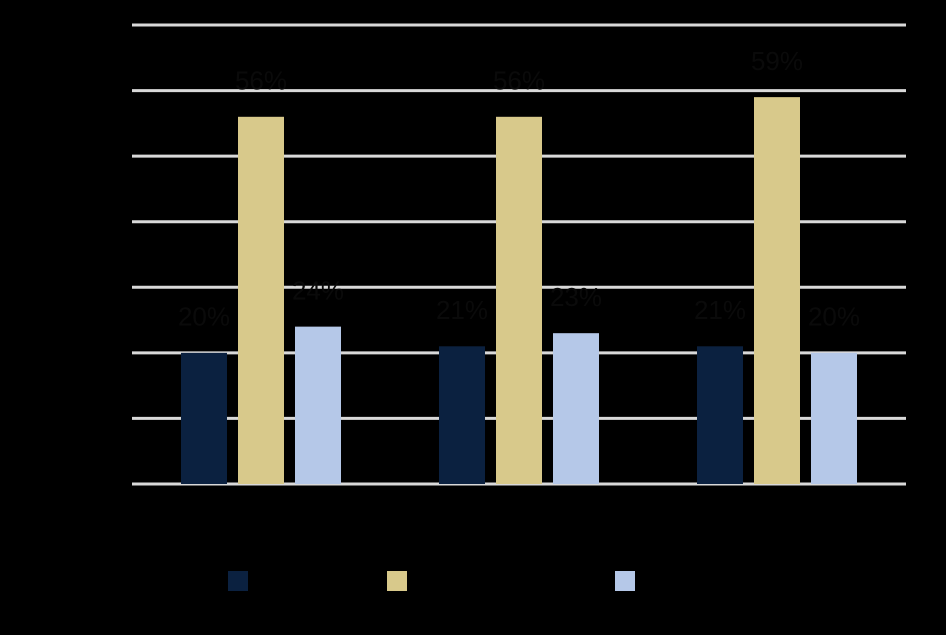 The image size is (946, 635). I want to click on data-label: 59%, so click(777, 61).